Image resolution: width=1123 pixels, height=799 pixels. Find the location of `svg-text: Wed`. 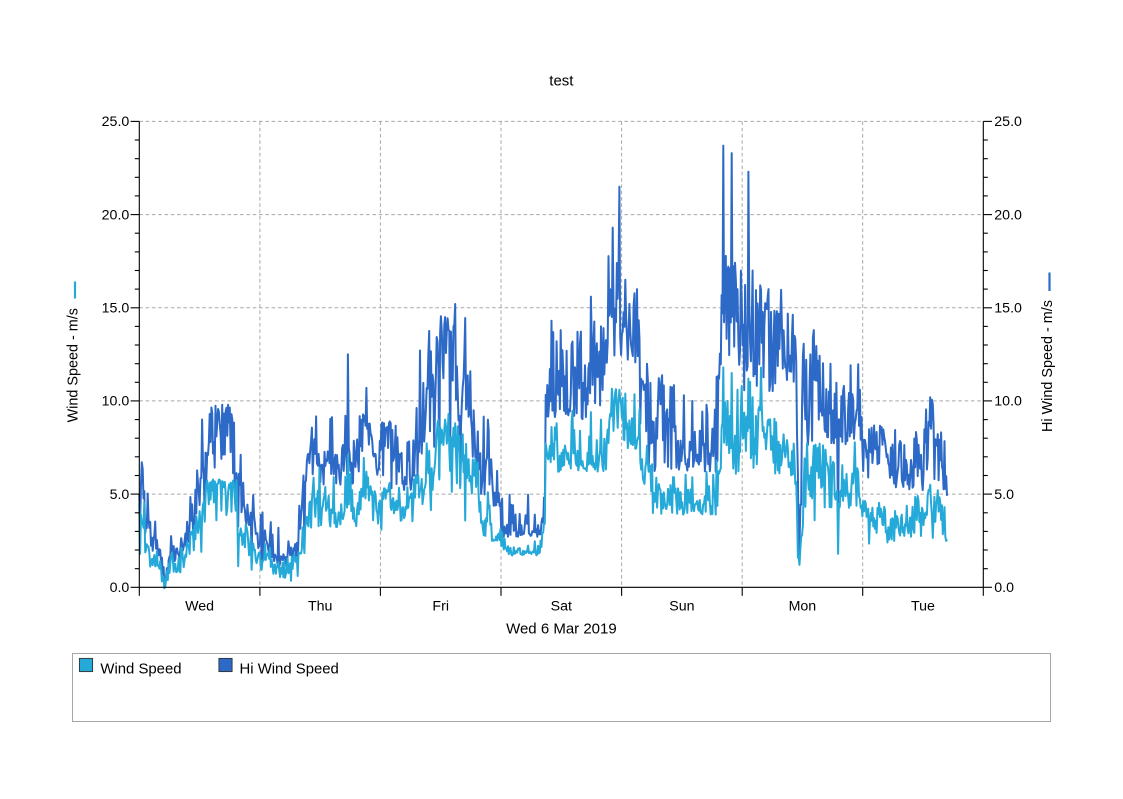

svg-text: Wed is located at coordinates (199, 607).